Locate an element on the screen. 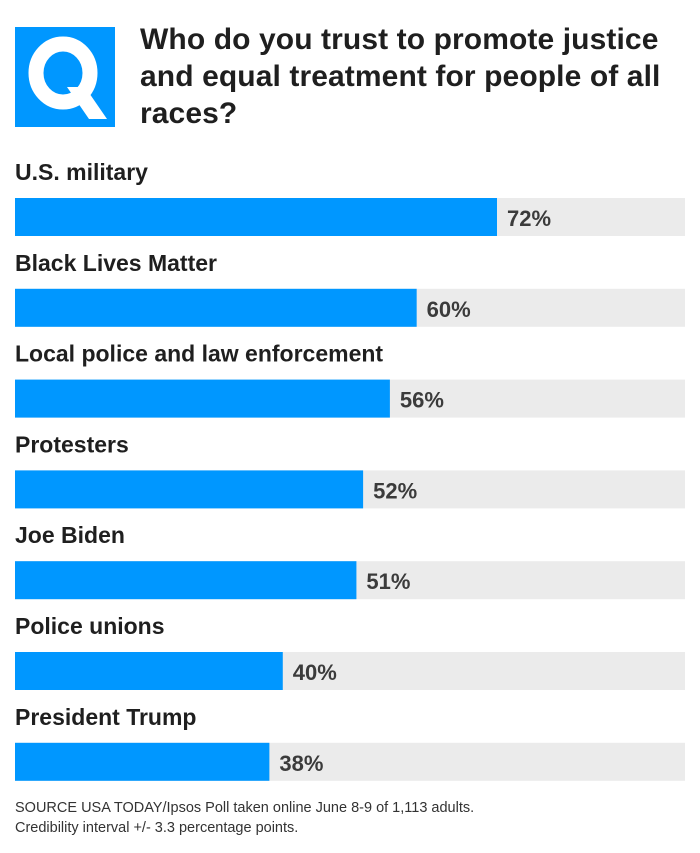  q-letter-icon is located at coordinates (67, 77).